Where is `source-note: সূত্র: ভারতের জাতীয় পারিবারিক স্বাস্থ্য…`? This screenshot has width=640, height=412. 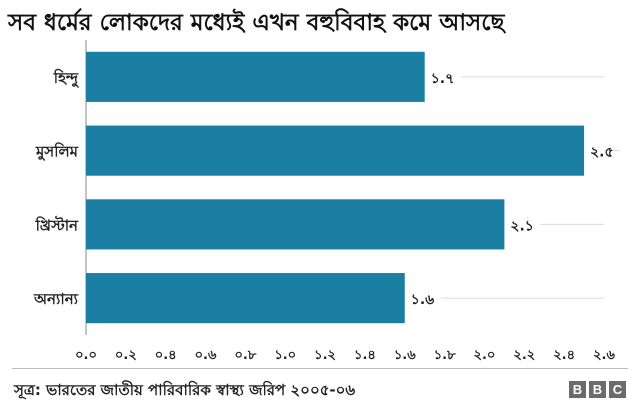 source-note: সূত্র: ভারতের জাতীয় পারিবারিক স্বাস্থ্য… is located at coordinates (185, 390).